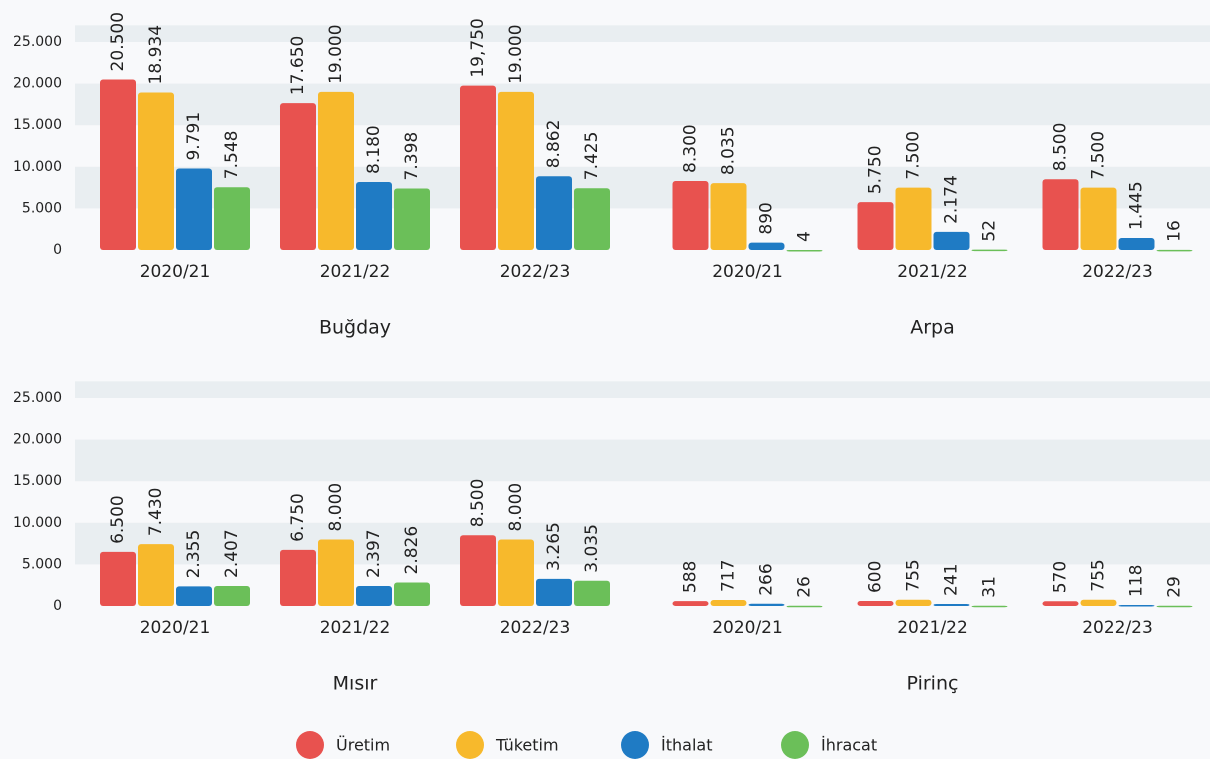  I want to click on value-label: 8.862, so click(554, 144).